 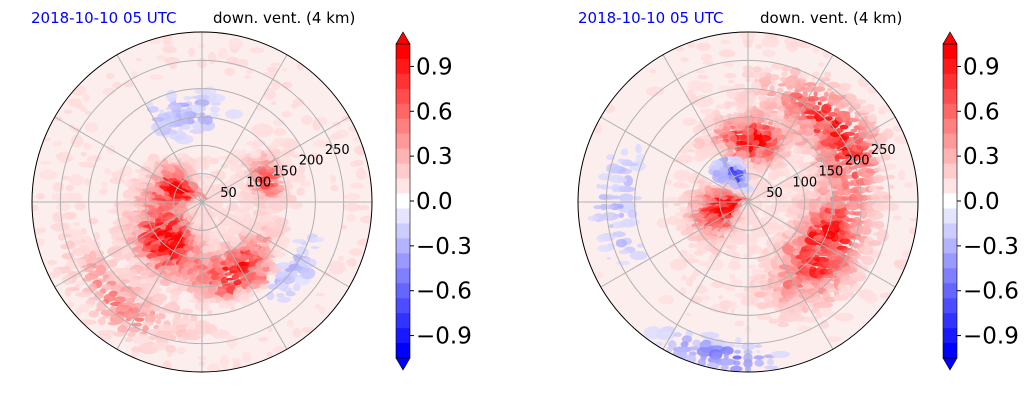 I want to click on colorbar-extend-max, so click(x=950, y=38).